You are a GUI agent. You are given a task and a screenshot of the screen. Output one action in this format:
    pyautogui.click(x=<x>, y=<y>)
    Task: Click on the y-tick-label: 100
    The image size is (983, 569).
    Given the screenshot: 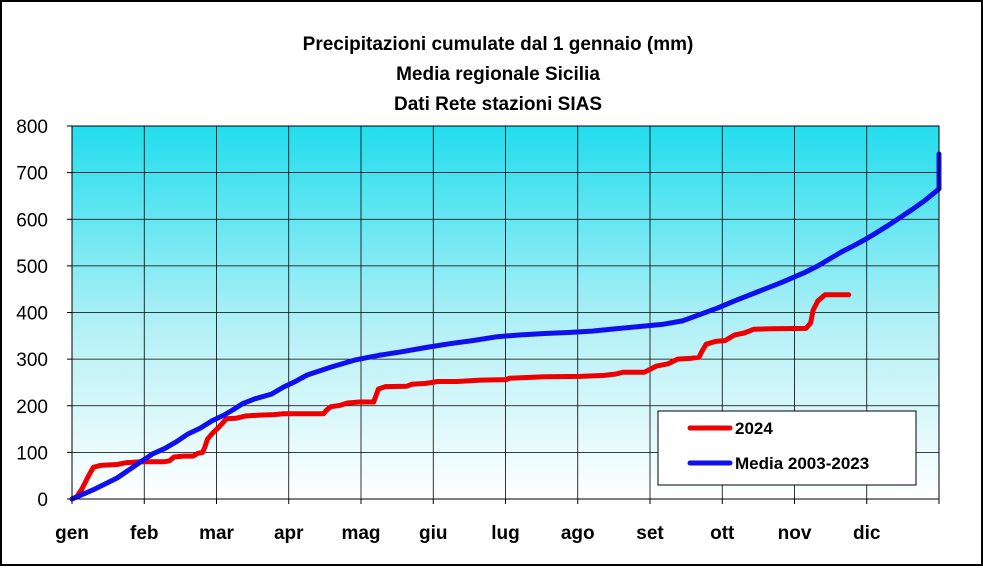 What is the action you would take?
    pyautogui.click(x=32, y=453)
    